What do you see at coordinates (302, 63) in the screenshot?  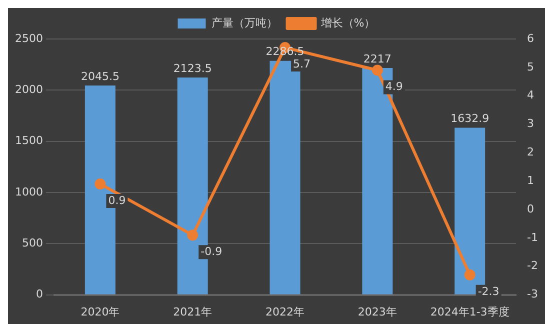 I see `data-label: 5.7` at bounding box center [302, 63].